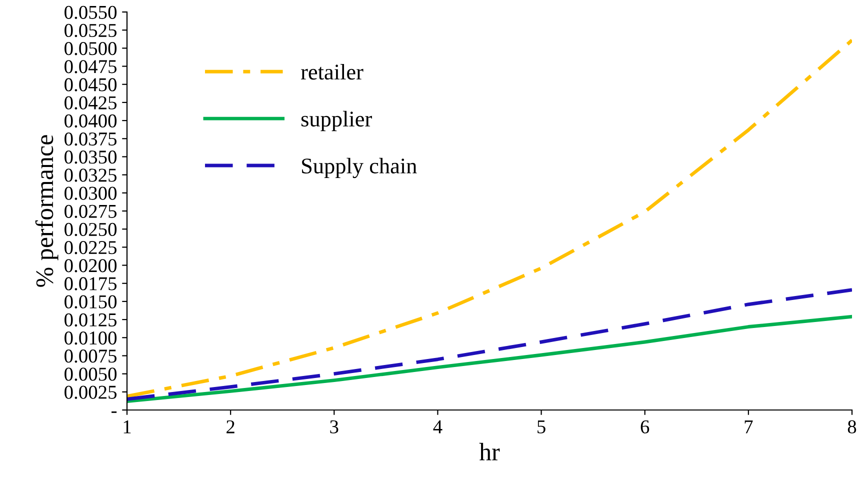  Describe the element at coordinates (90, 283) in the screenshot. I see `y-tick-label: 0.0175` at that location.